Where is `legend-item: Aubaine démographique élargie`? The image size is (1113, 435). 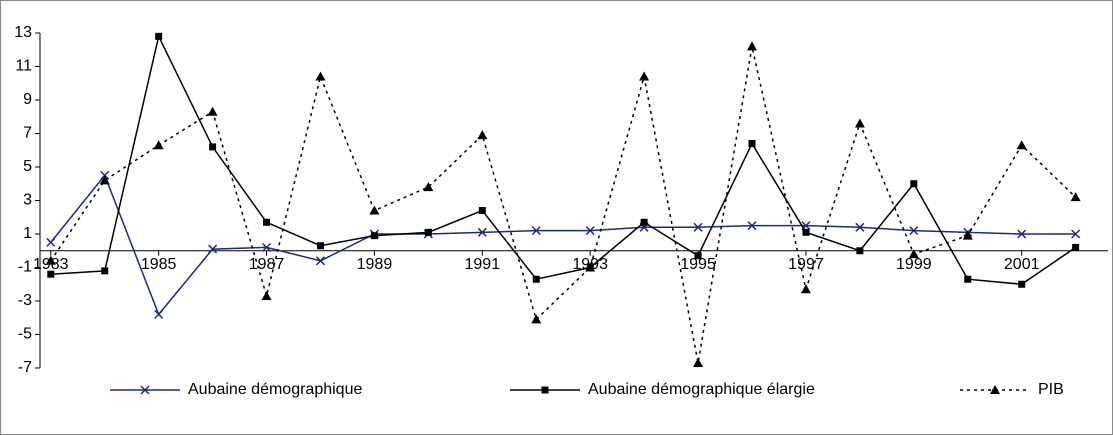 legend-item: Aubaine démographique élargie is located at coordinates (662, 389).